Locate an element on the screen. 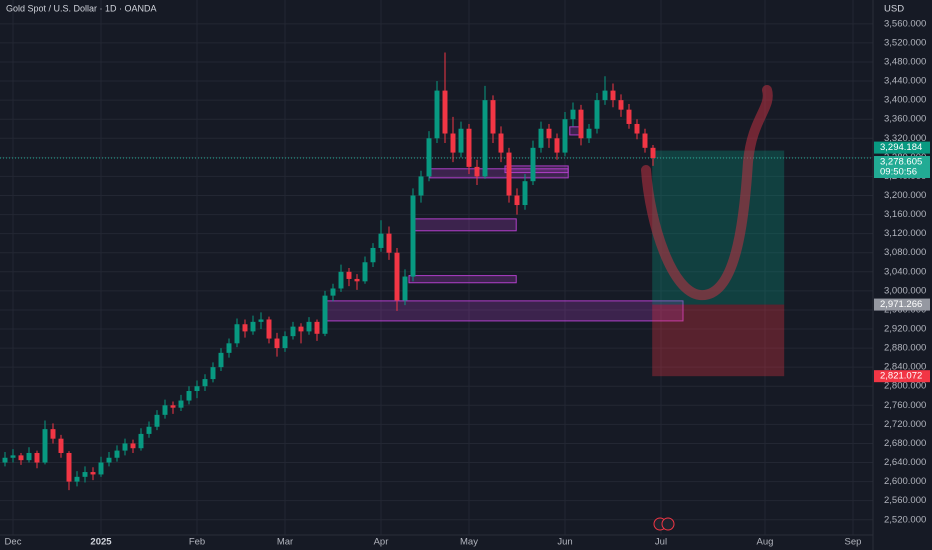 This screenshot has width=932, height=550. y-tick-label: 3,400.000 is located at coordinates (905, 100).